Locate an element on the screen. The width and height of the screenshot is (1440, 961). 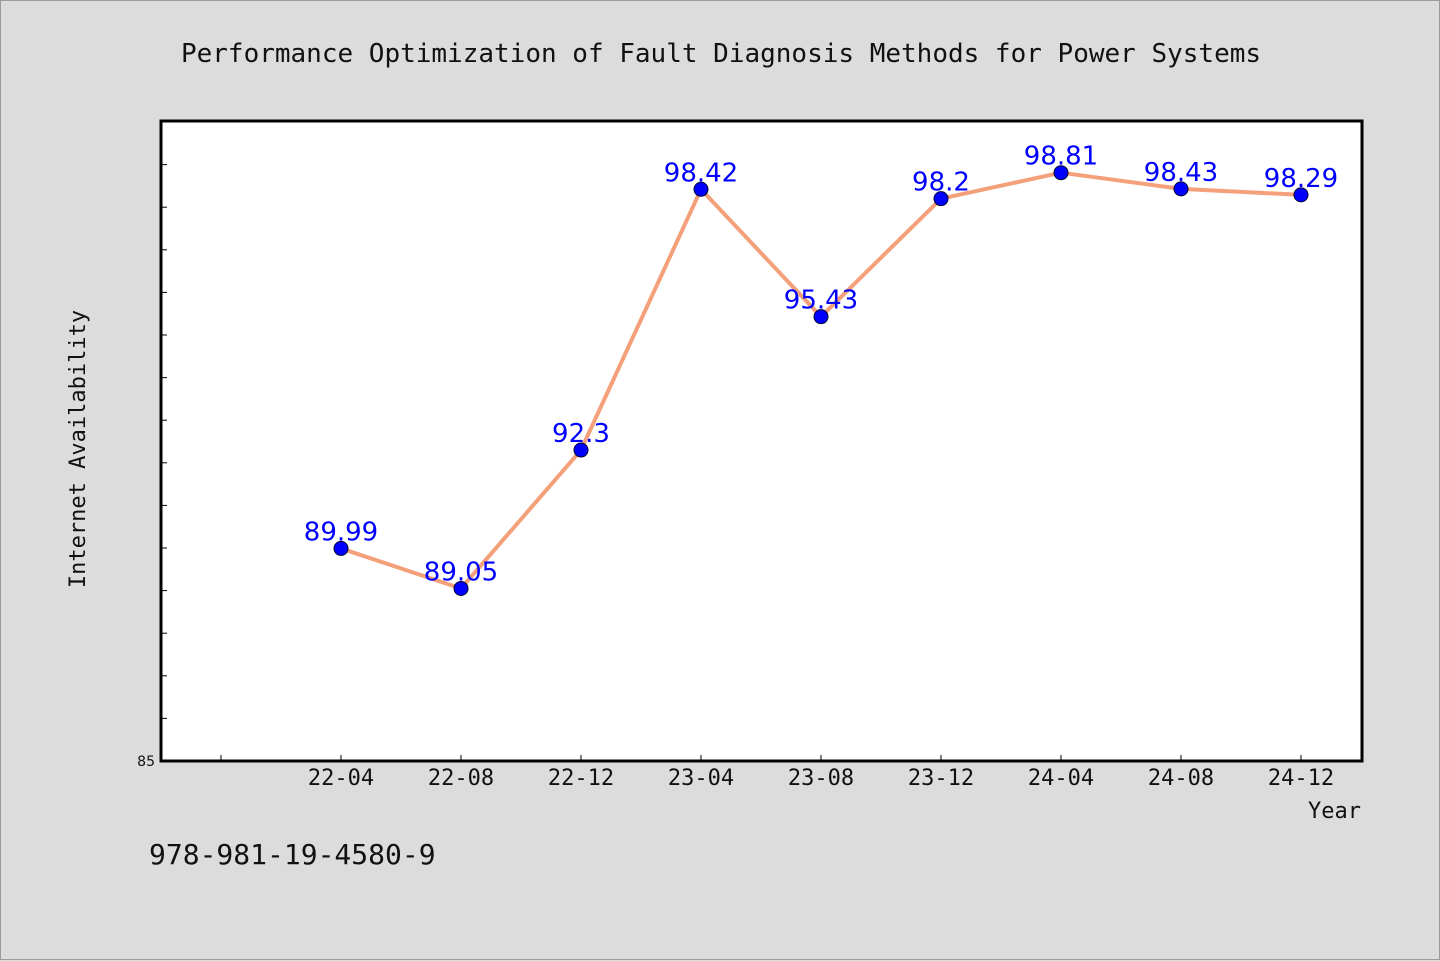
x-tick-label: 24-12 is located at coordinates (1301, 778).